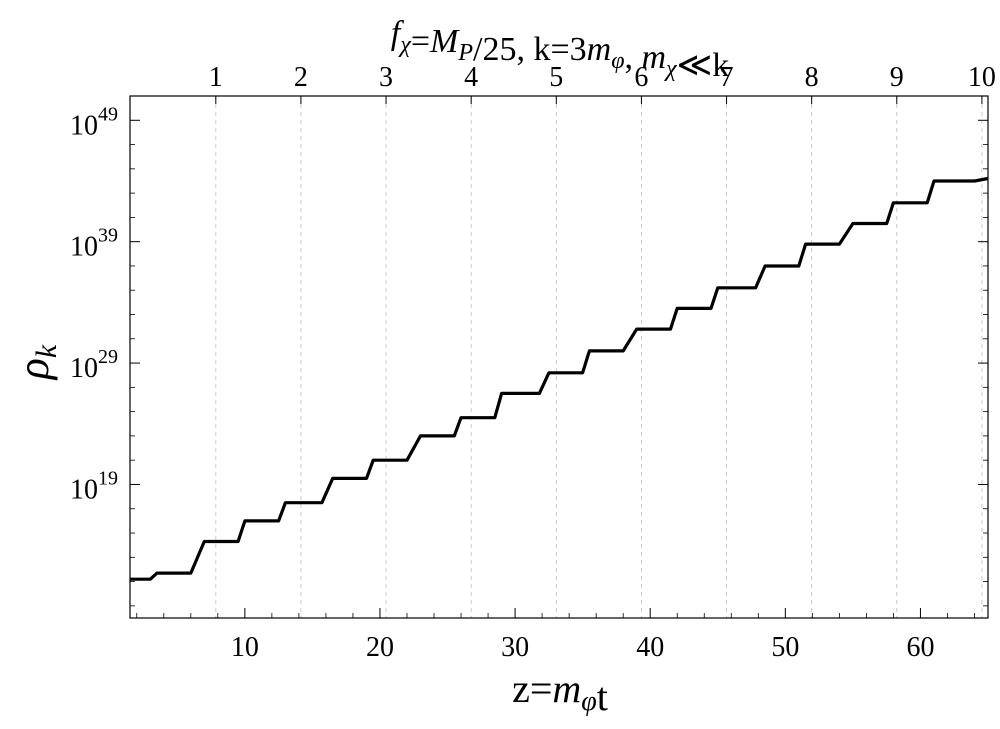 The image size is (1000, 729). I want to click on y-tick-label: 1029, so click(94, 365).